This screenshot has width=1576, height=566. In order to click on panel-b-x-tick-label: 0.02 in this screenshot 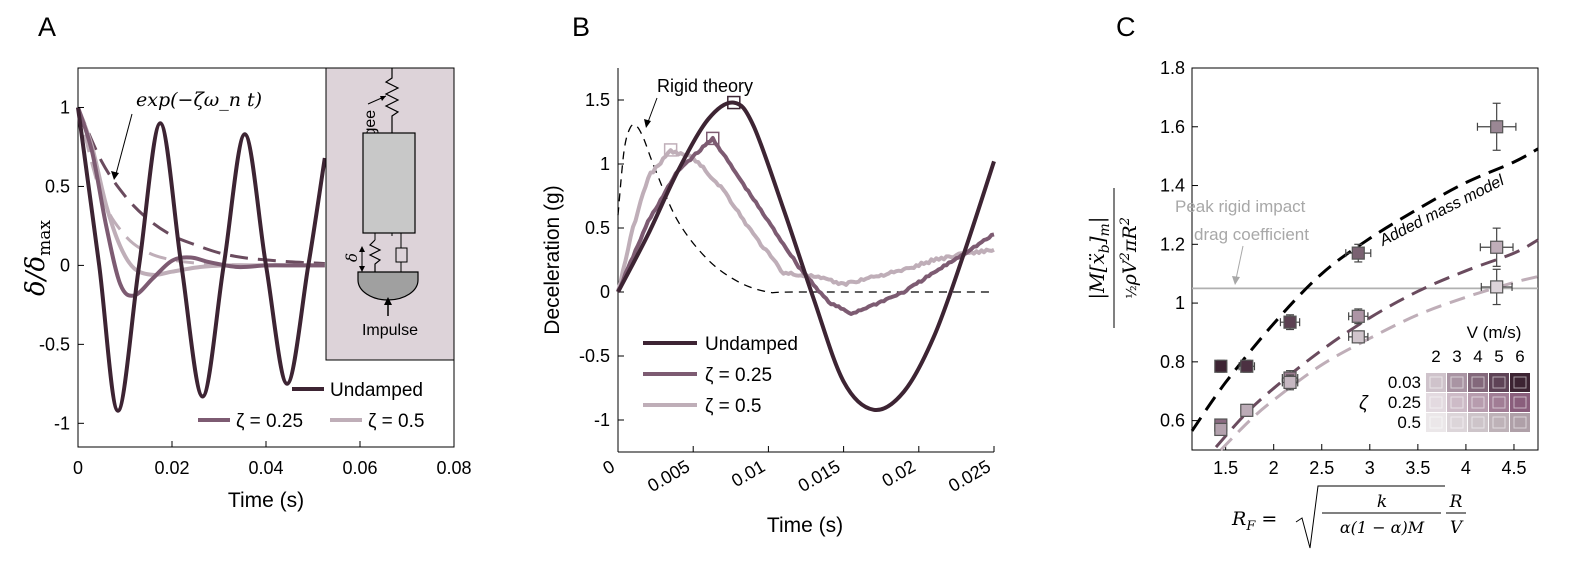, I will do `click(898, 473)`.